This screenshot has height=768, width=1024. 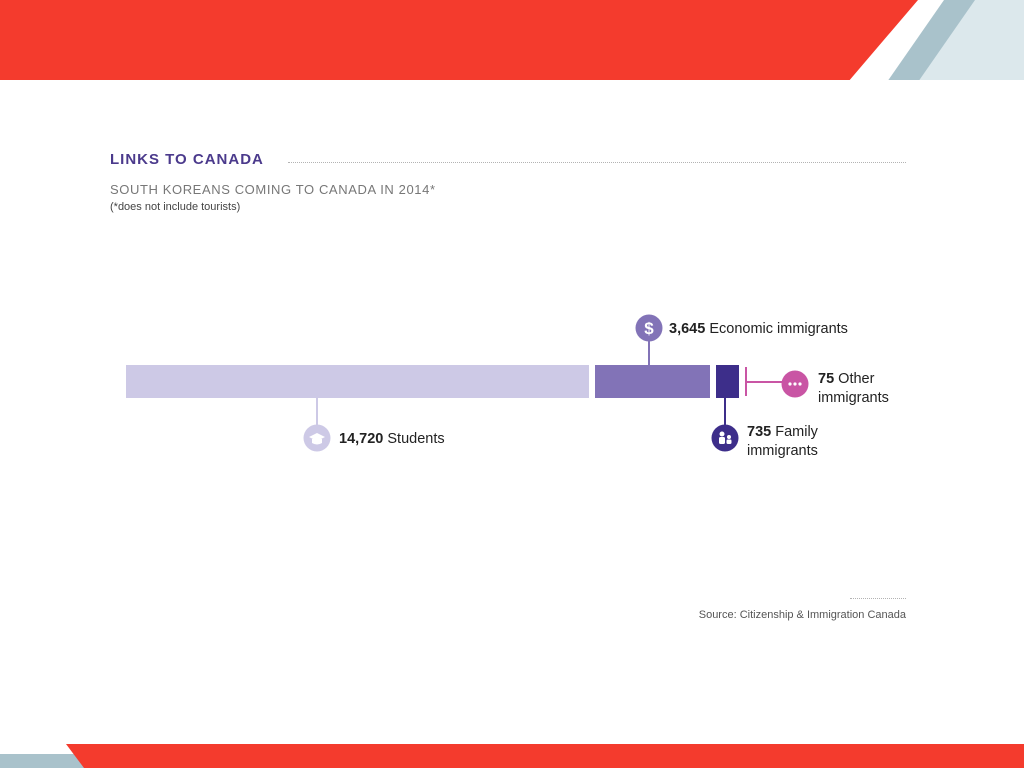 What do you see at coordinates (856, 379) in the screenshot?
I see `label-text-other-immigrants: Other` at bounding box center [856, 379].